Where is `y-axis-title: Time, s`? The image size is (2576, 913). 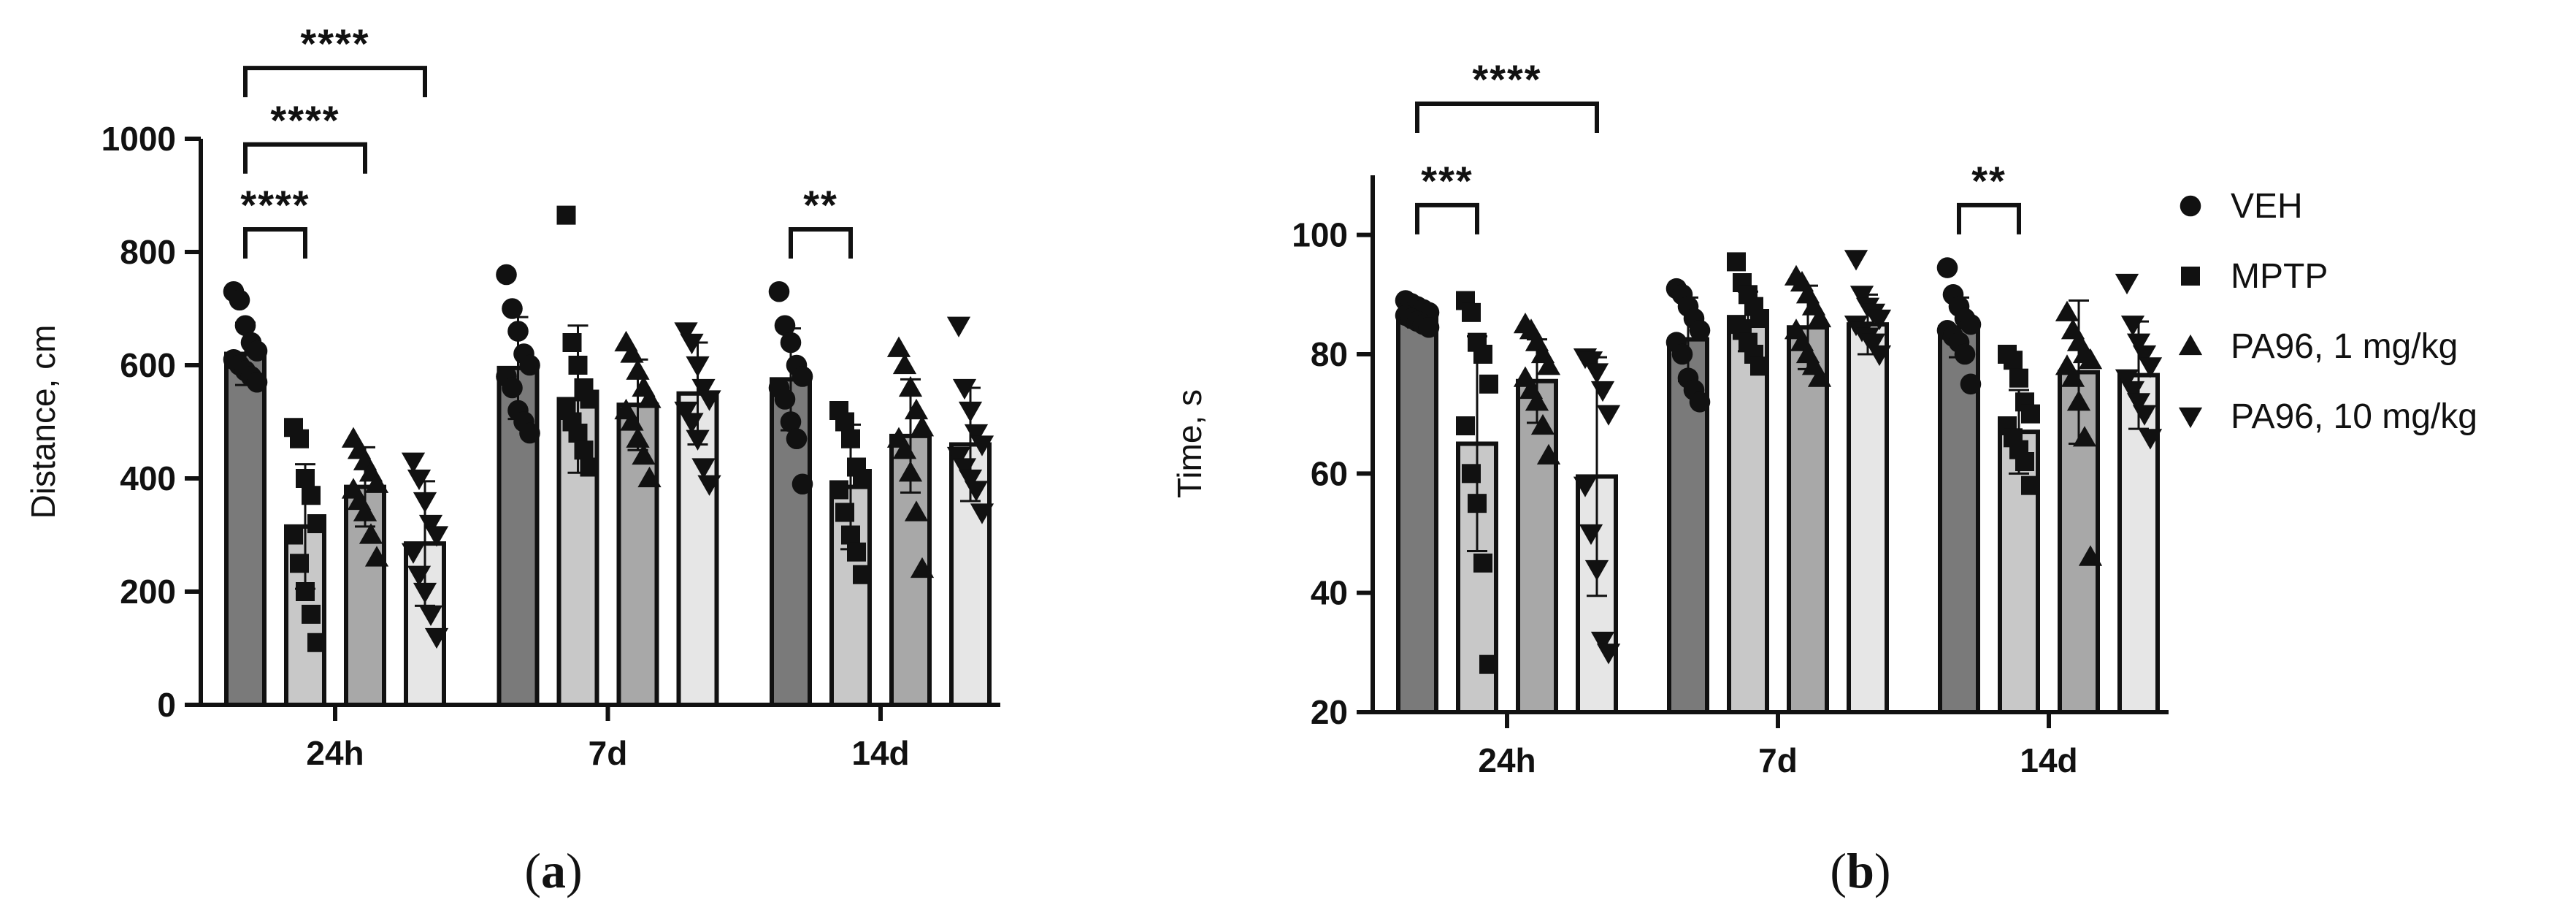 y-axis-title: Time, s is located at coordinates (1189, 444).